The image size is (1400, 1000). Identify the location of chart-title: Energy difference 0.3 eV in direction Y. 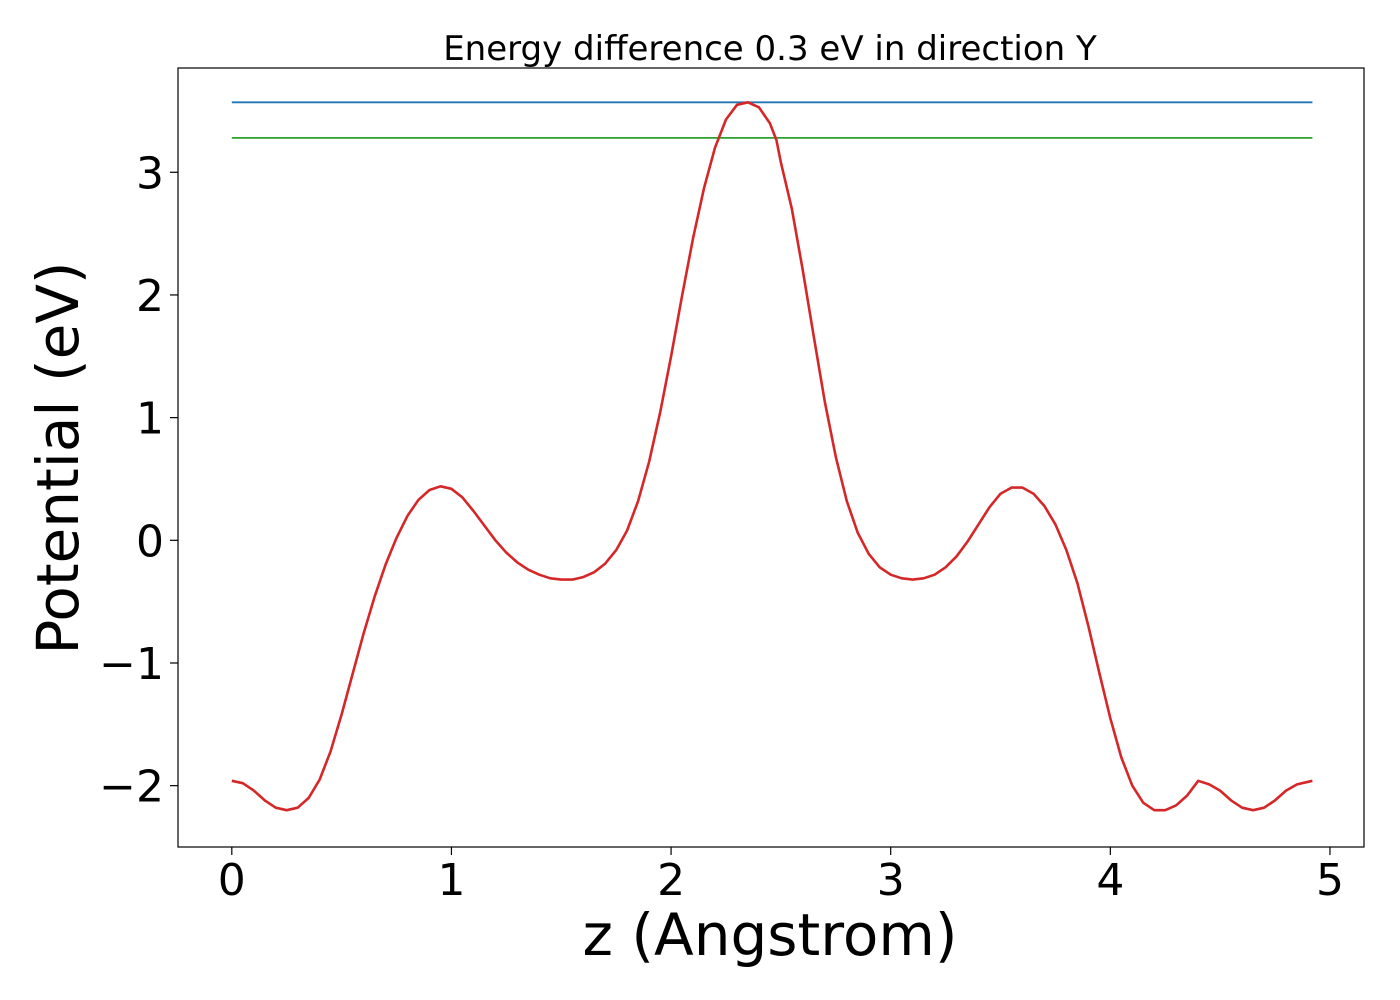
(770, 49).